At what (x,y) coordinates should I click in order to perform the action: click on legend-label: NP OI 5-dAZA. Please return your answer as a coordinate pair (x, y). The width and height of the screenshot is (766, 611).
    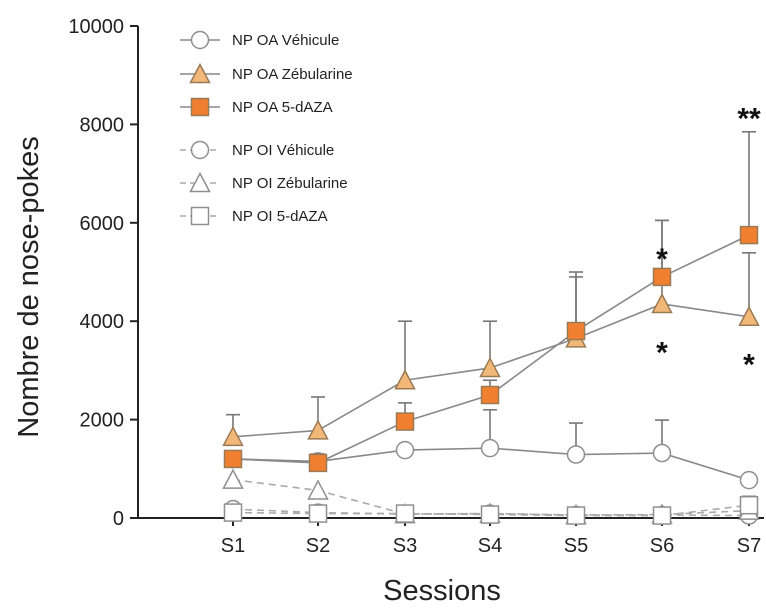
    Looking at the image, I should click on (280, 216).